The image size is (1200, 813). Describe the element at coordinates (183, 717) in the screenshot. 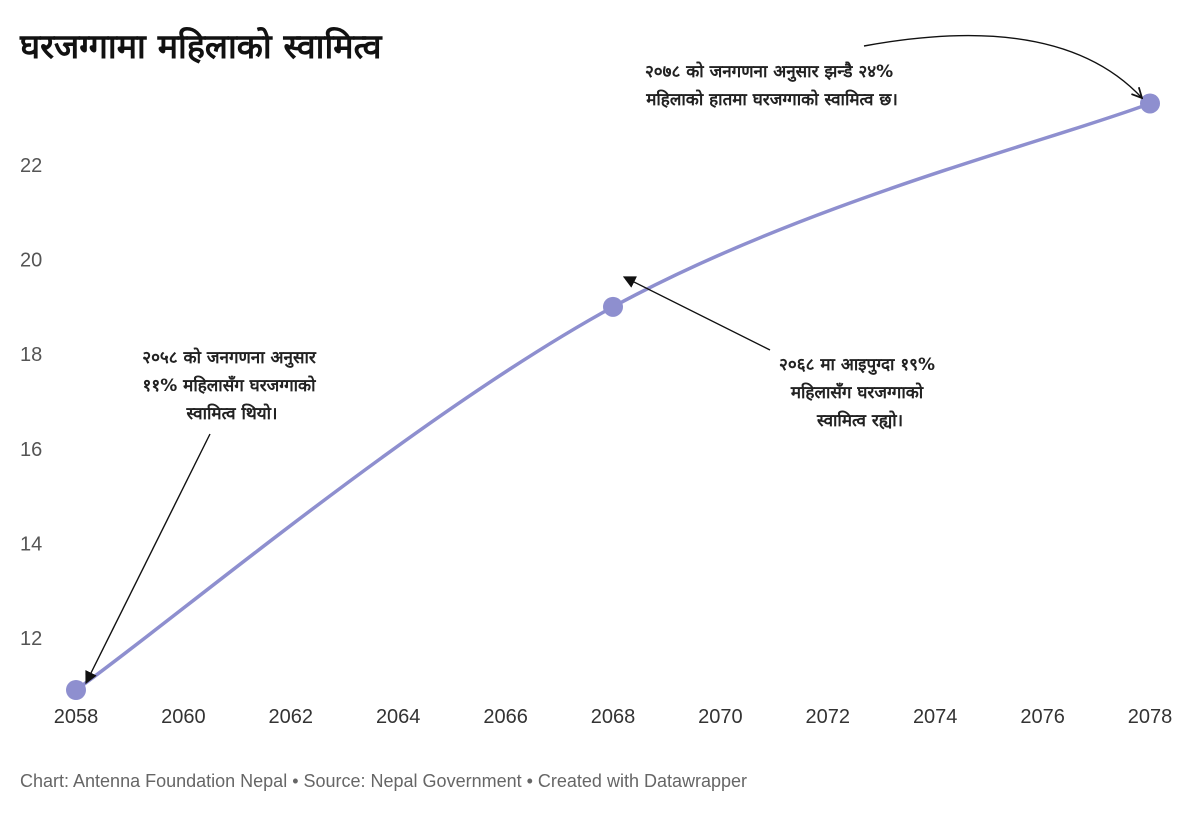

I see `x-tick-label: 2060` at that location.